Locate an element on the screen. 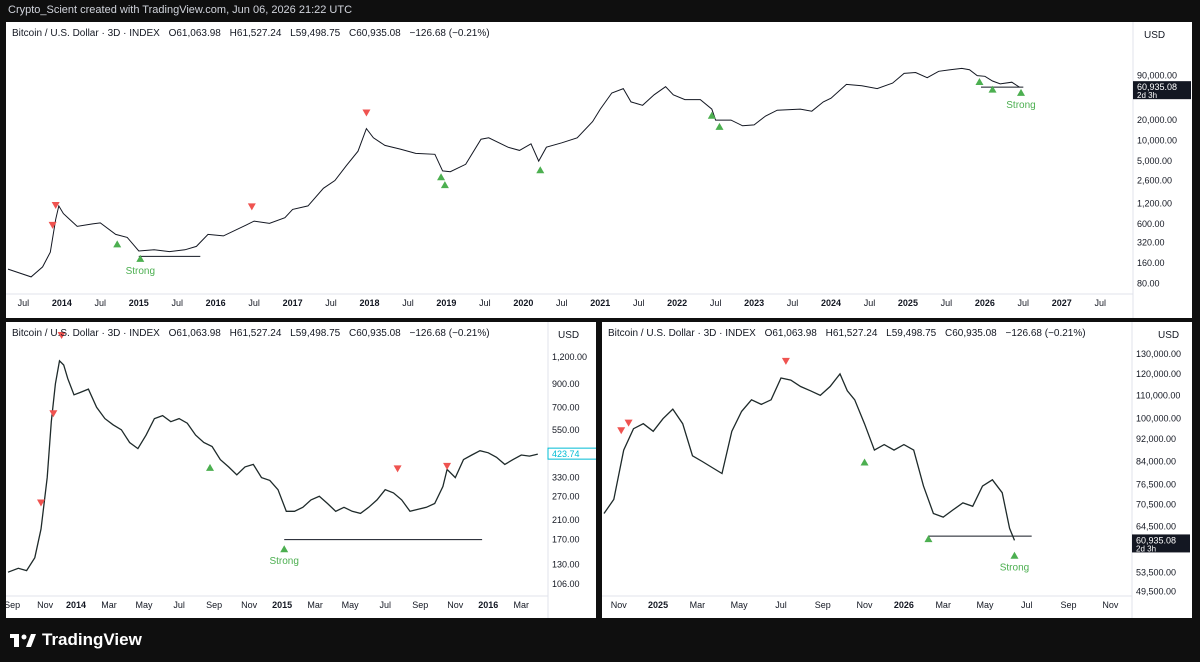  x-tick-label: 2027 is located at coordinates (1062, 303).